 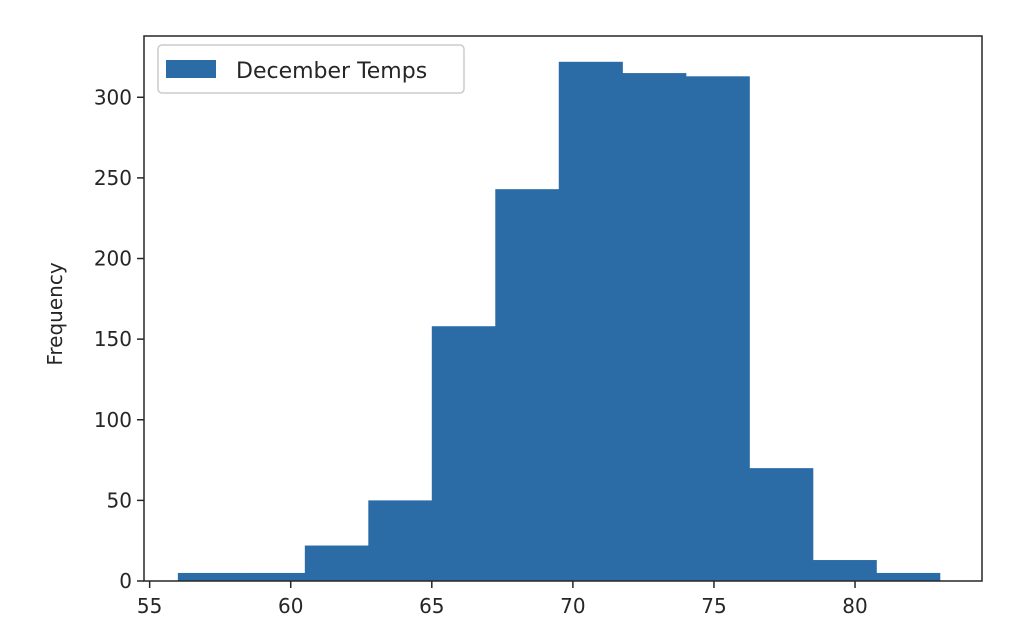 I want to click on x-tick-label: 55, so click(x=149, y=606).